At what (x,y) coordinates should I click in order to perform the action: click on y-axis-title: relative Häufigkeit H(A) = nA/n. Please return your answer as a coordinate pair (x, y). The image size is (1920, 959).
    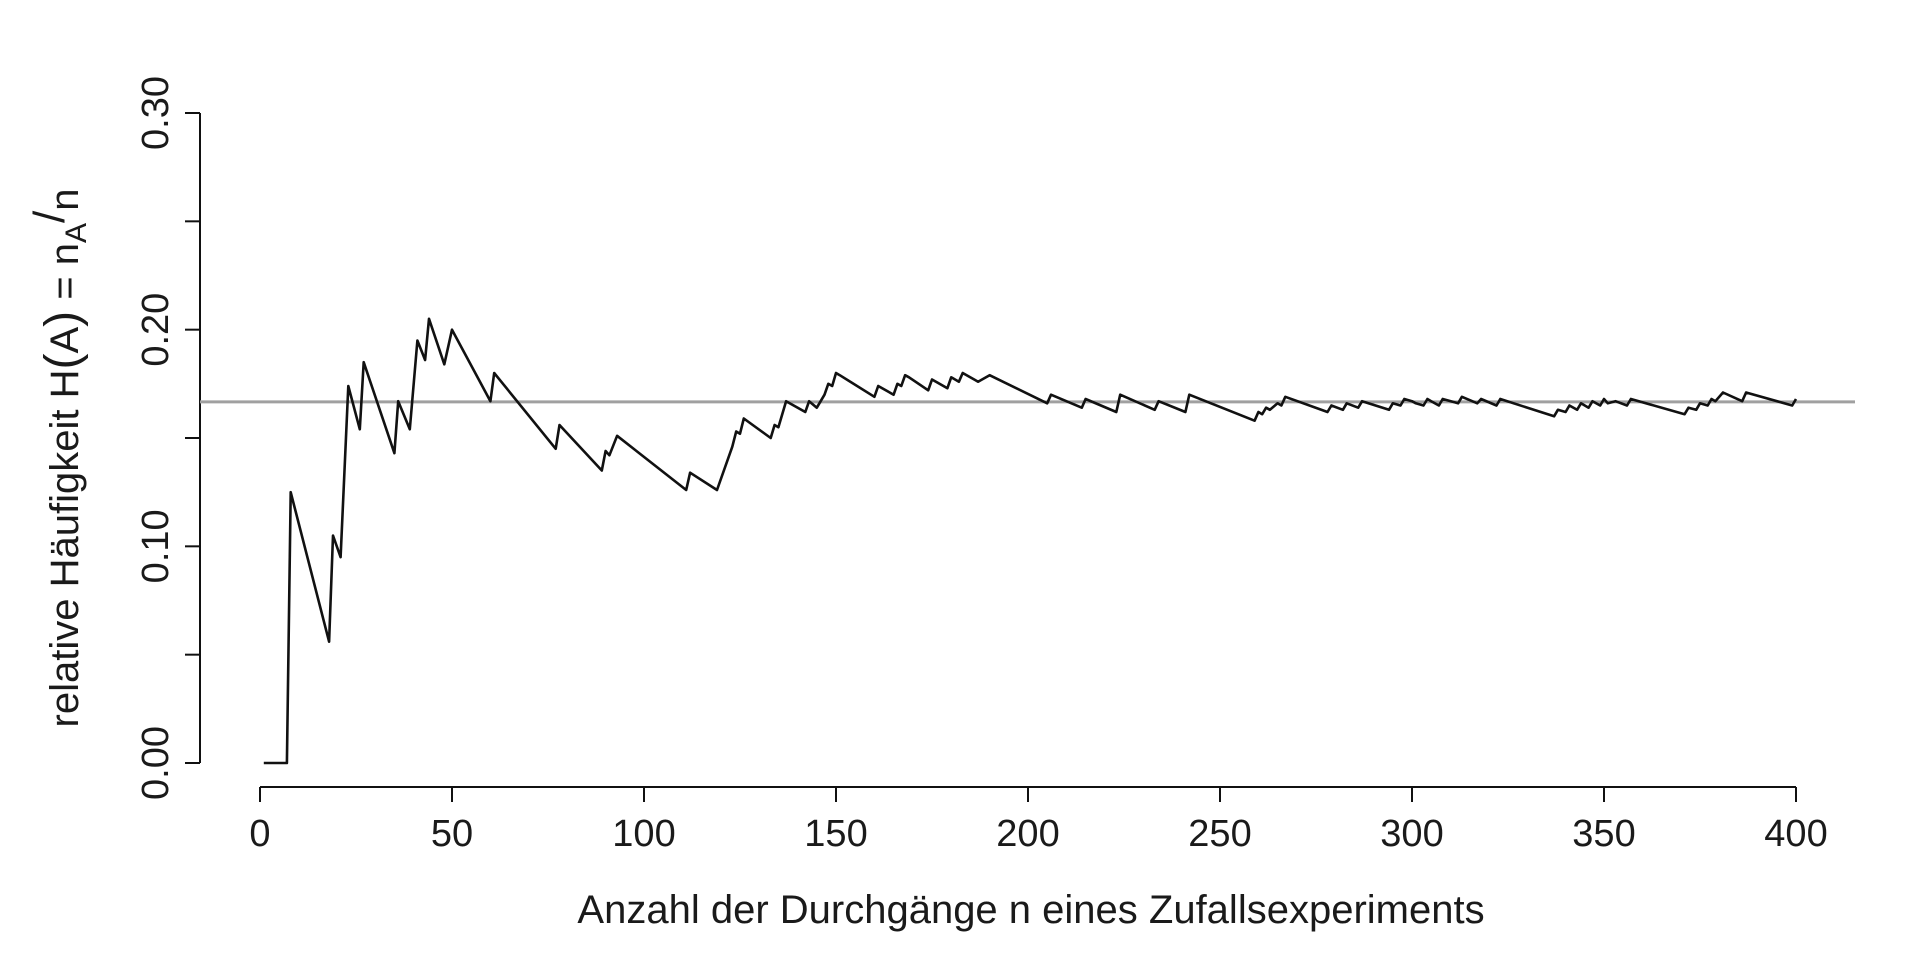
    Looking at the image, I should click on (59, 458).